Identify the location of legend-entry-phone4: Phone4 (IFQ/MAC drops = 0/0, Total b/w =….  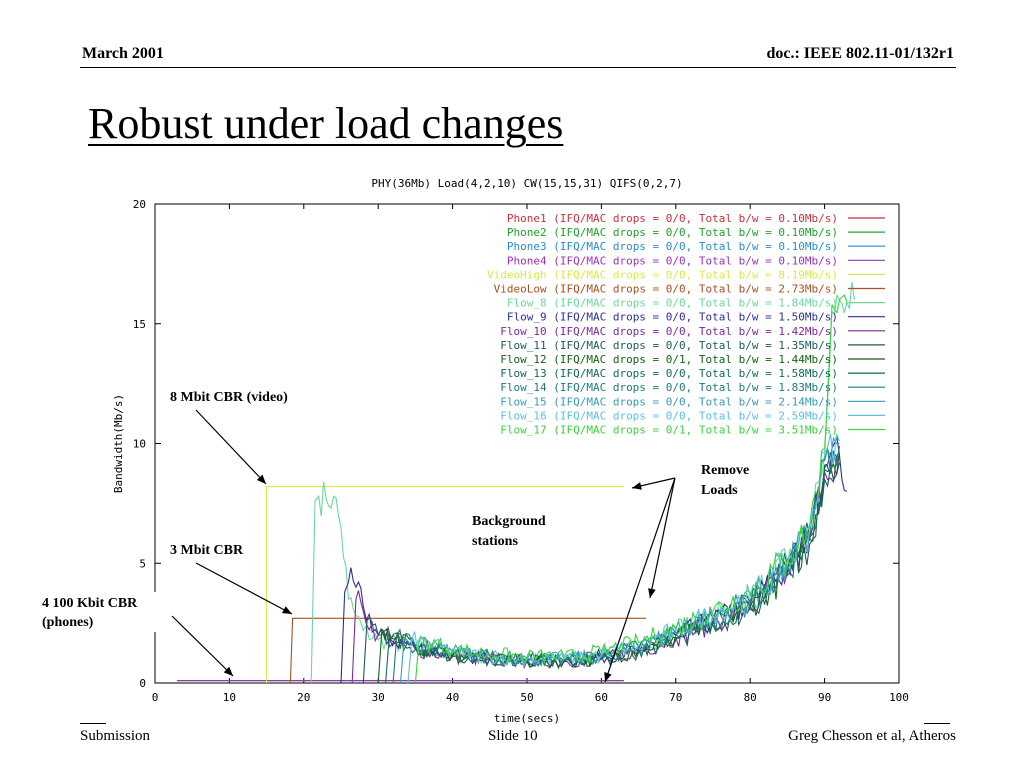
(672, 260).